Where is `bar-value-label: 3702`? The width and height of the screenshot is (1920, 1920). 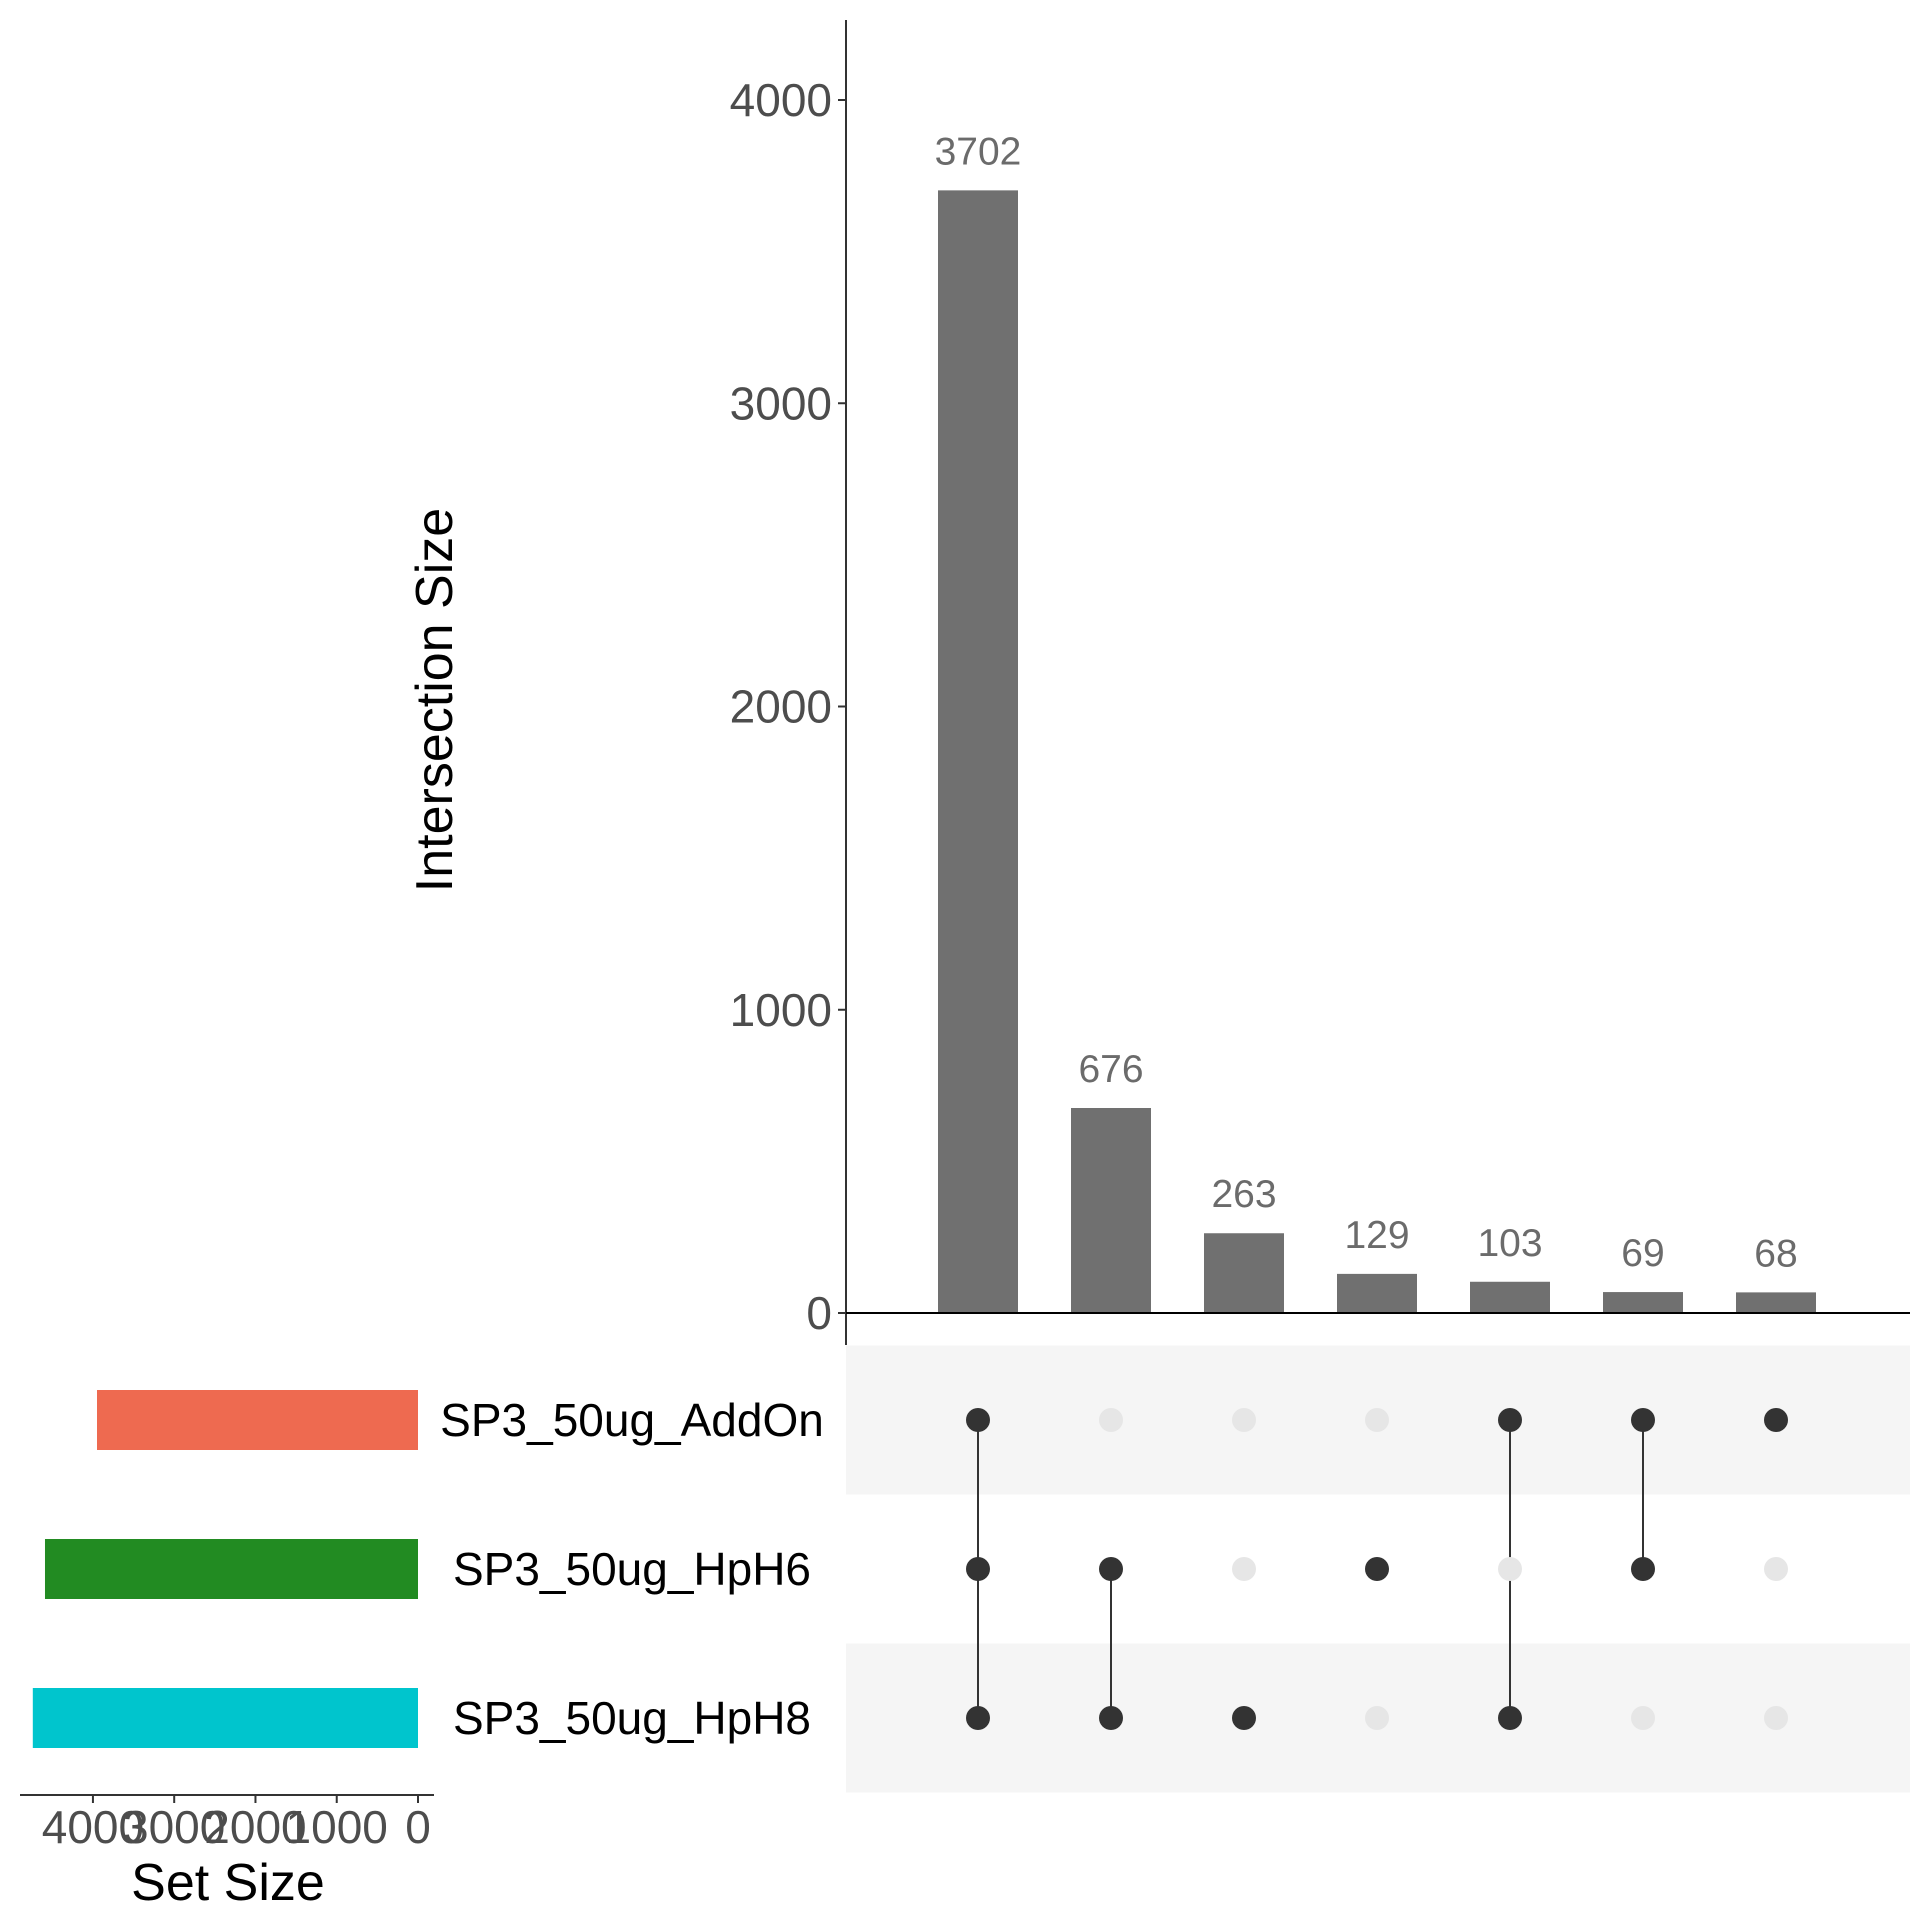 bar-value-label: 3702 is located at coordinates (978, 151).